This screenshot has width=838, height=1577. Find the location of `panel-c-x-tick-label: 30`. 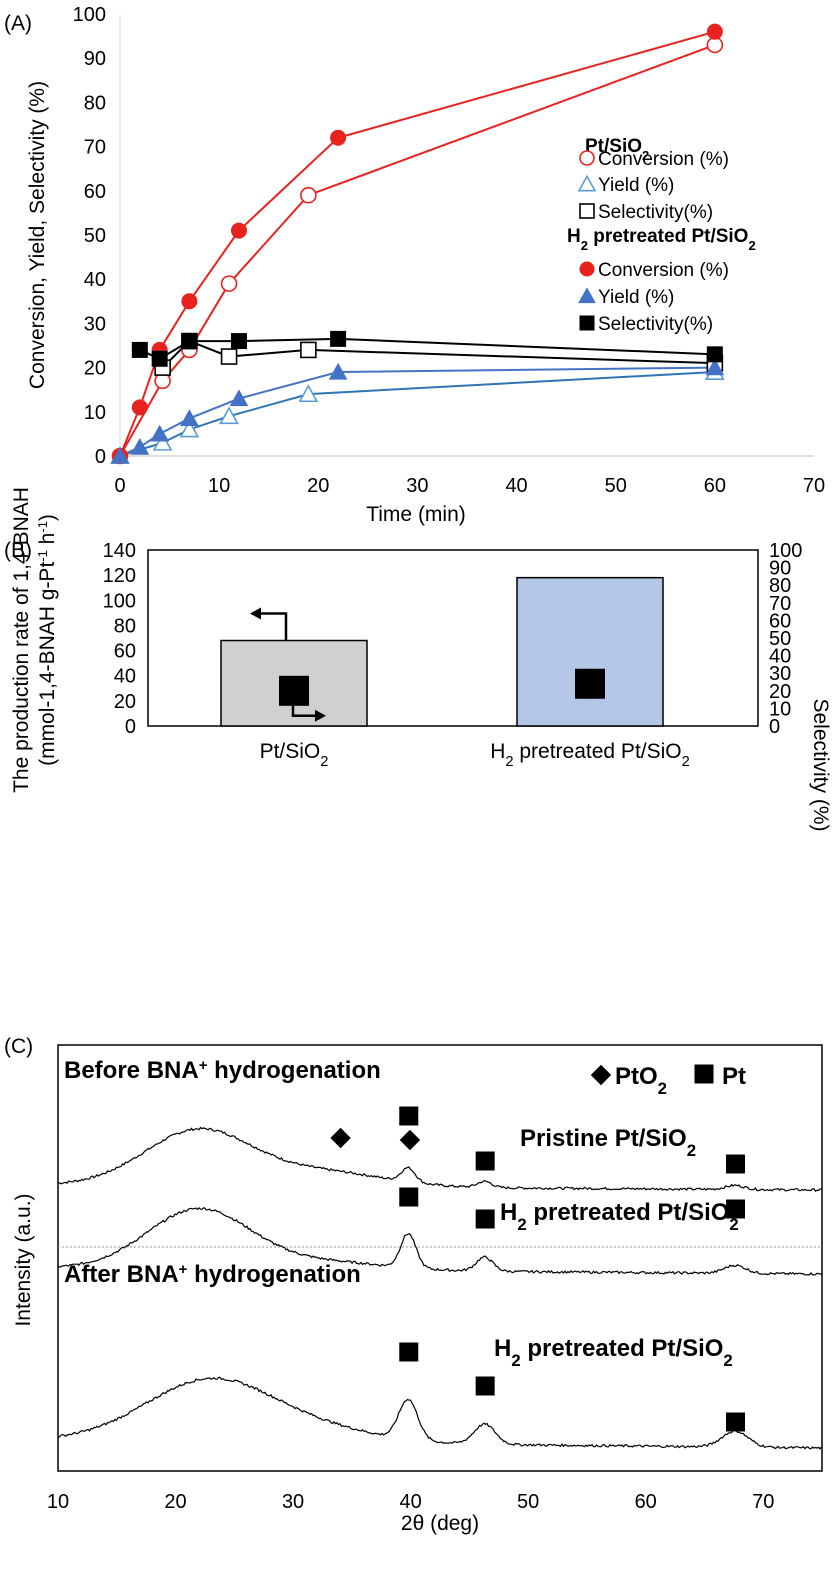

panel-c-x-tick-label: 30 is located at coordinates (293, 1502).